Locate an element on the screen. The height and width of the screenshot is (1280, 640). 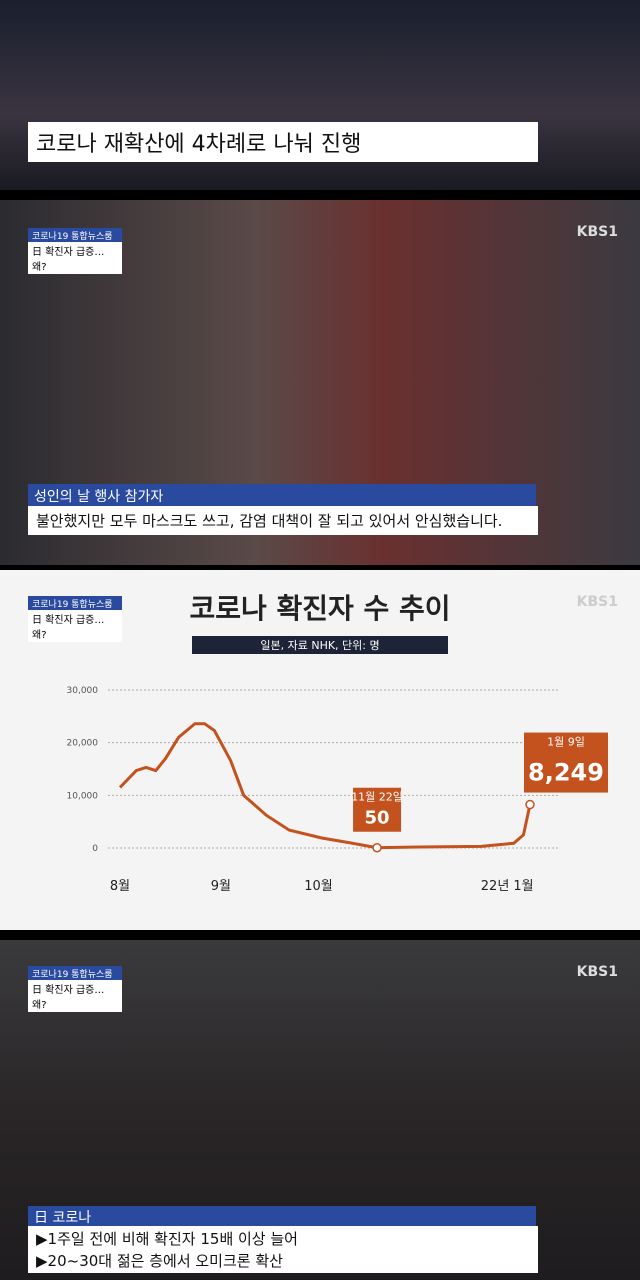
y-tick-label: 0 is located at coordinates (95, 849).